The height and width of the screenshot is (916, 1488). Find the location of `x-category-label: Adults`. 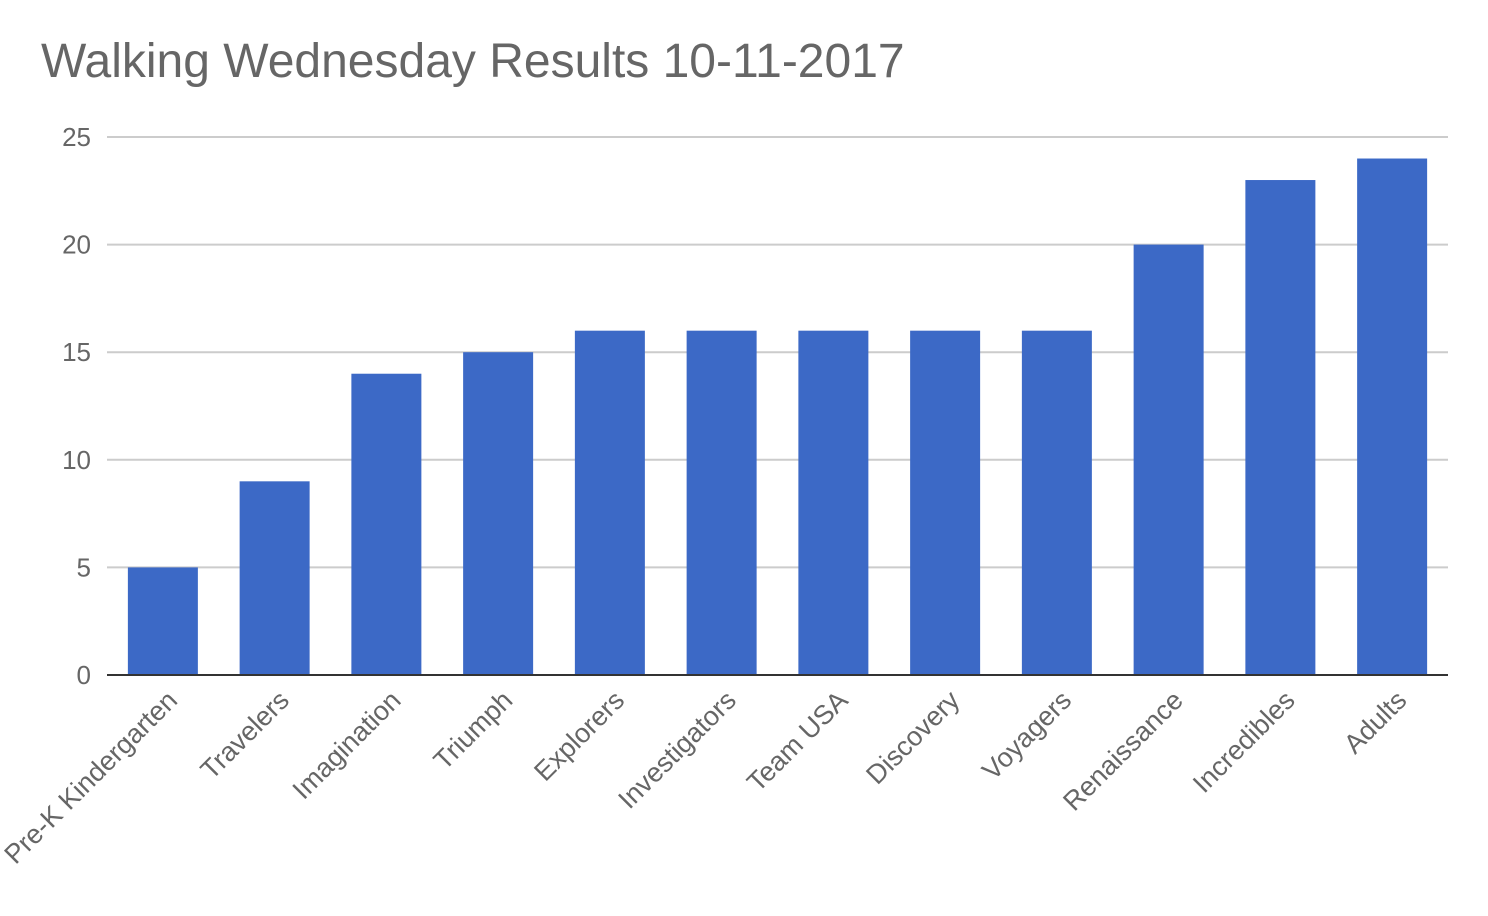

x-category-label: Adults is located at coordinates (1375, 722).